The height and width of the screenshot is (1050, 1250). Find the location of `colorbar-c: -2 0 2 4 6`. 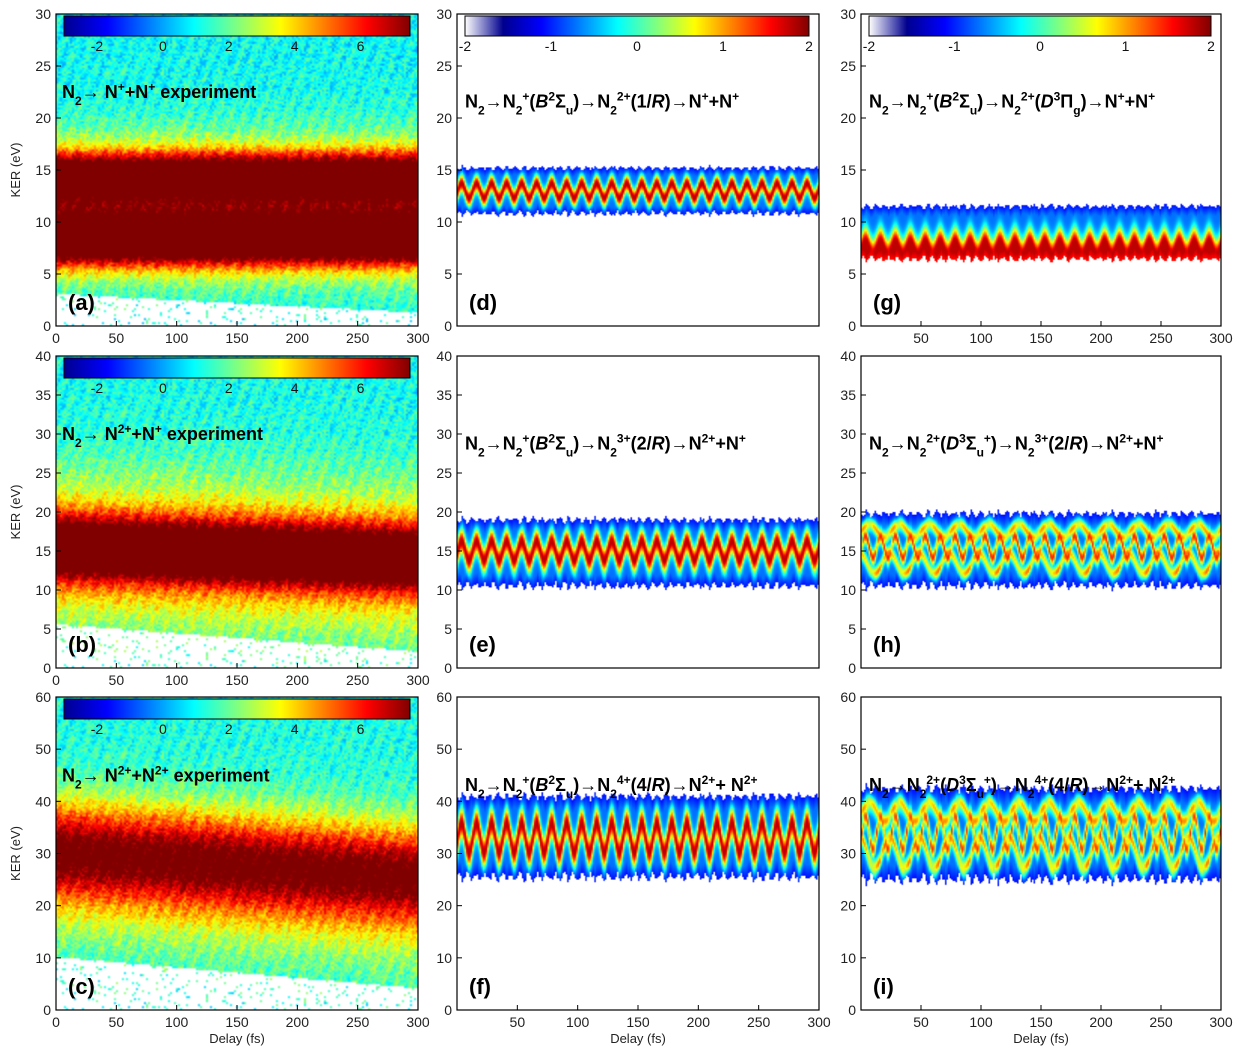

colorbar-c: -2 0 2 4 6 is located at coordinates (237, 717).